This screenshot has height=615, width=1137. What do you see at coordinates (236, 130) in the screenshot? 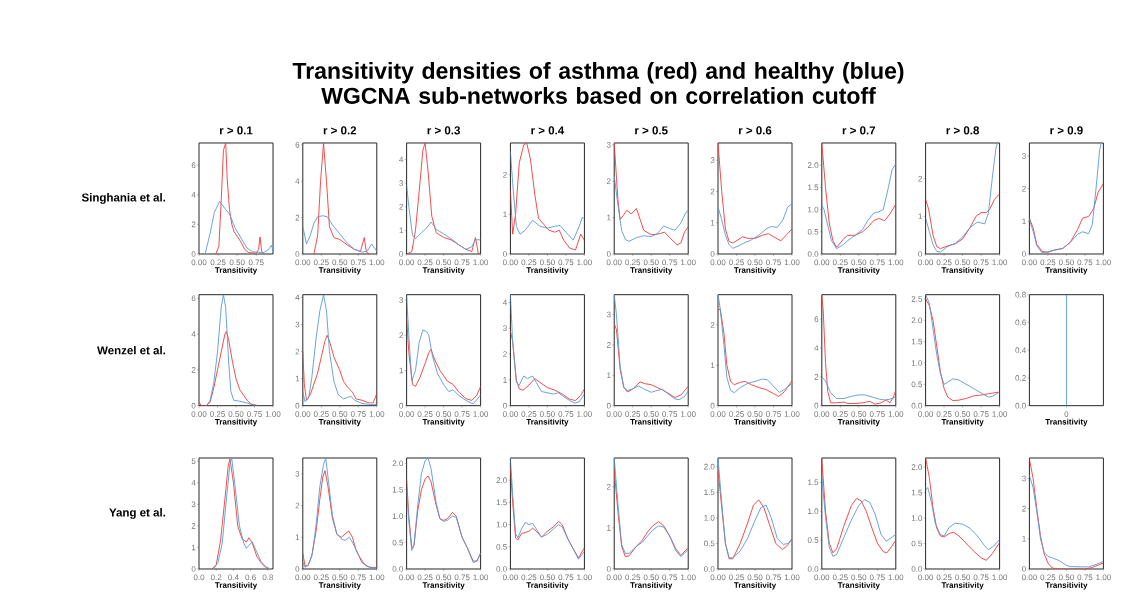
I see `chart-title: r > 0.1` at bounding box center [236, 130].